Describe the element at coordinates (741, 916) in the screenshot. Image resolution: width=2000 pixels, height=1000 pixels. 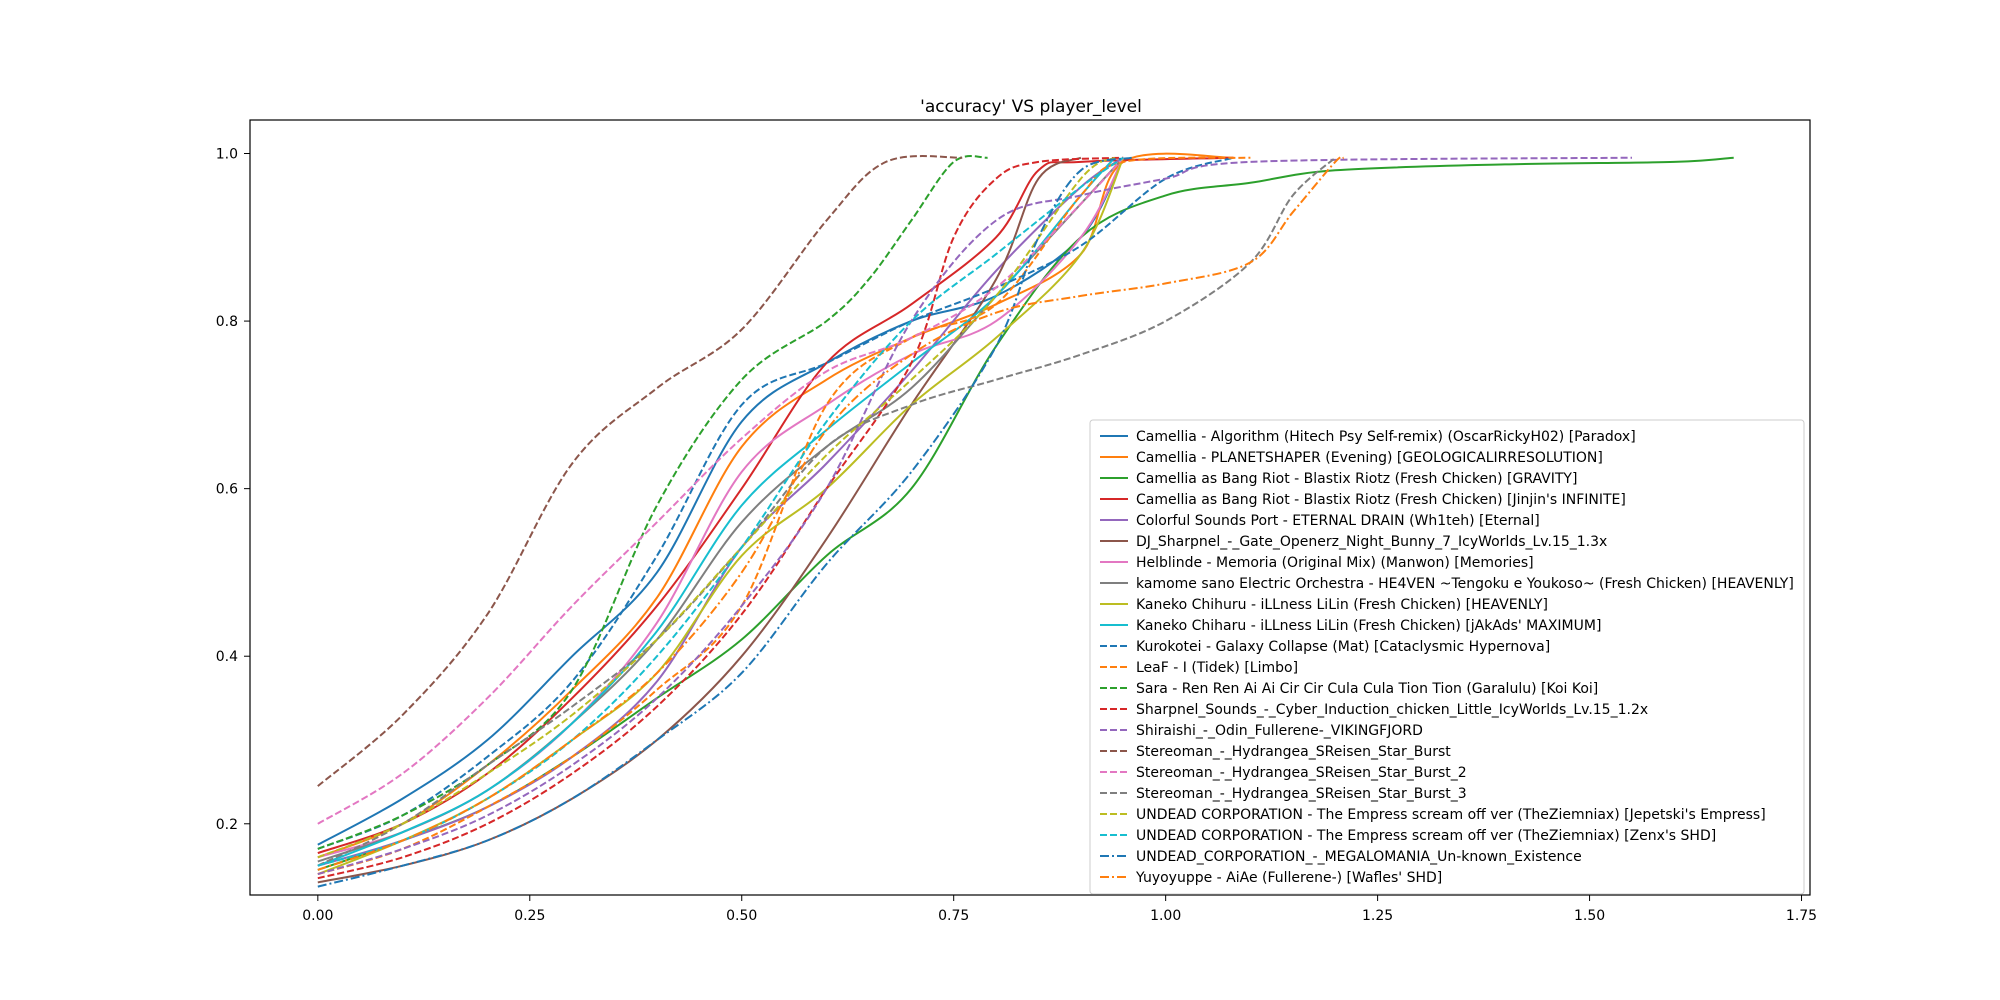
I see `x-tick-label: 0.50` at that location.